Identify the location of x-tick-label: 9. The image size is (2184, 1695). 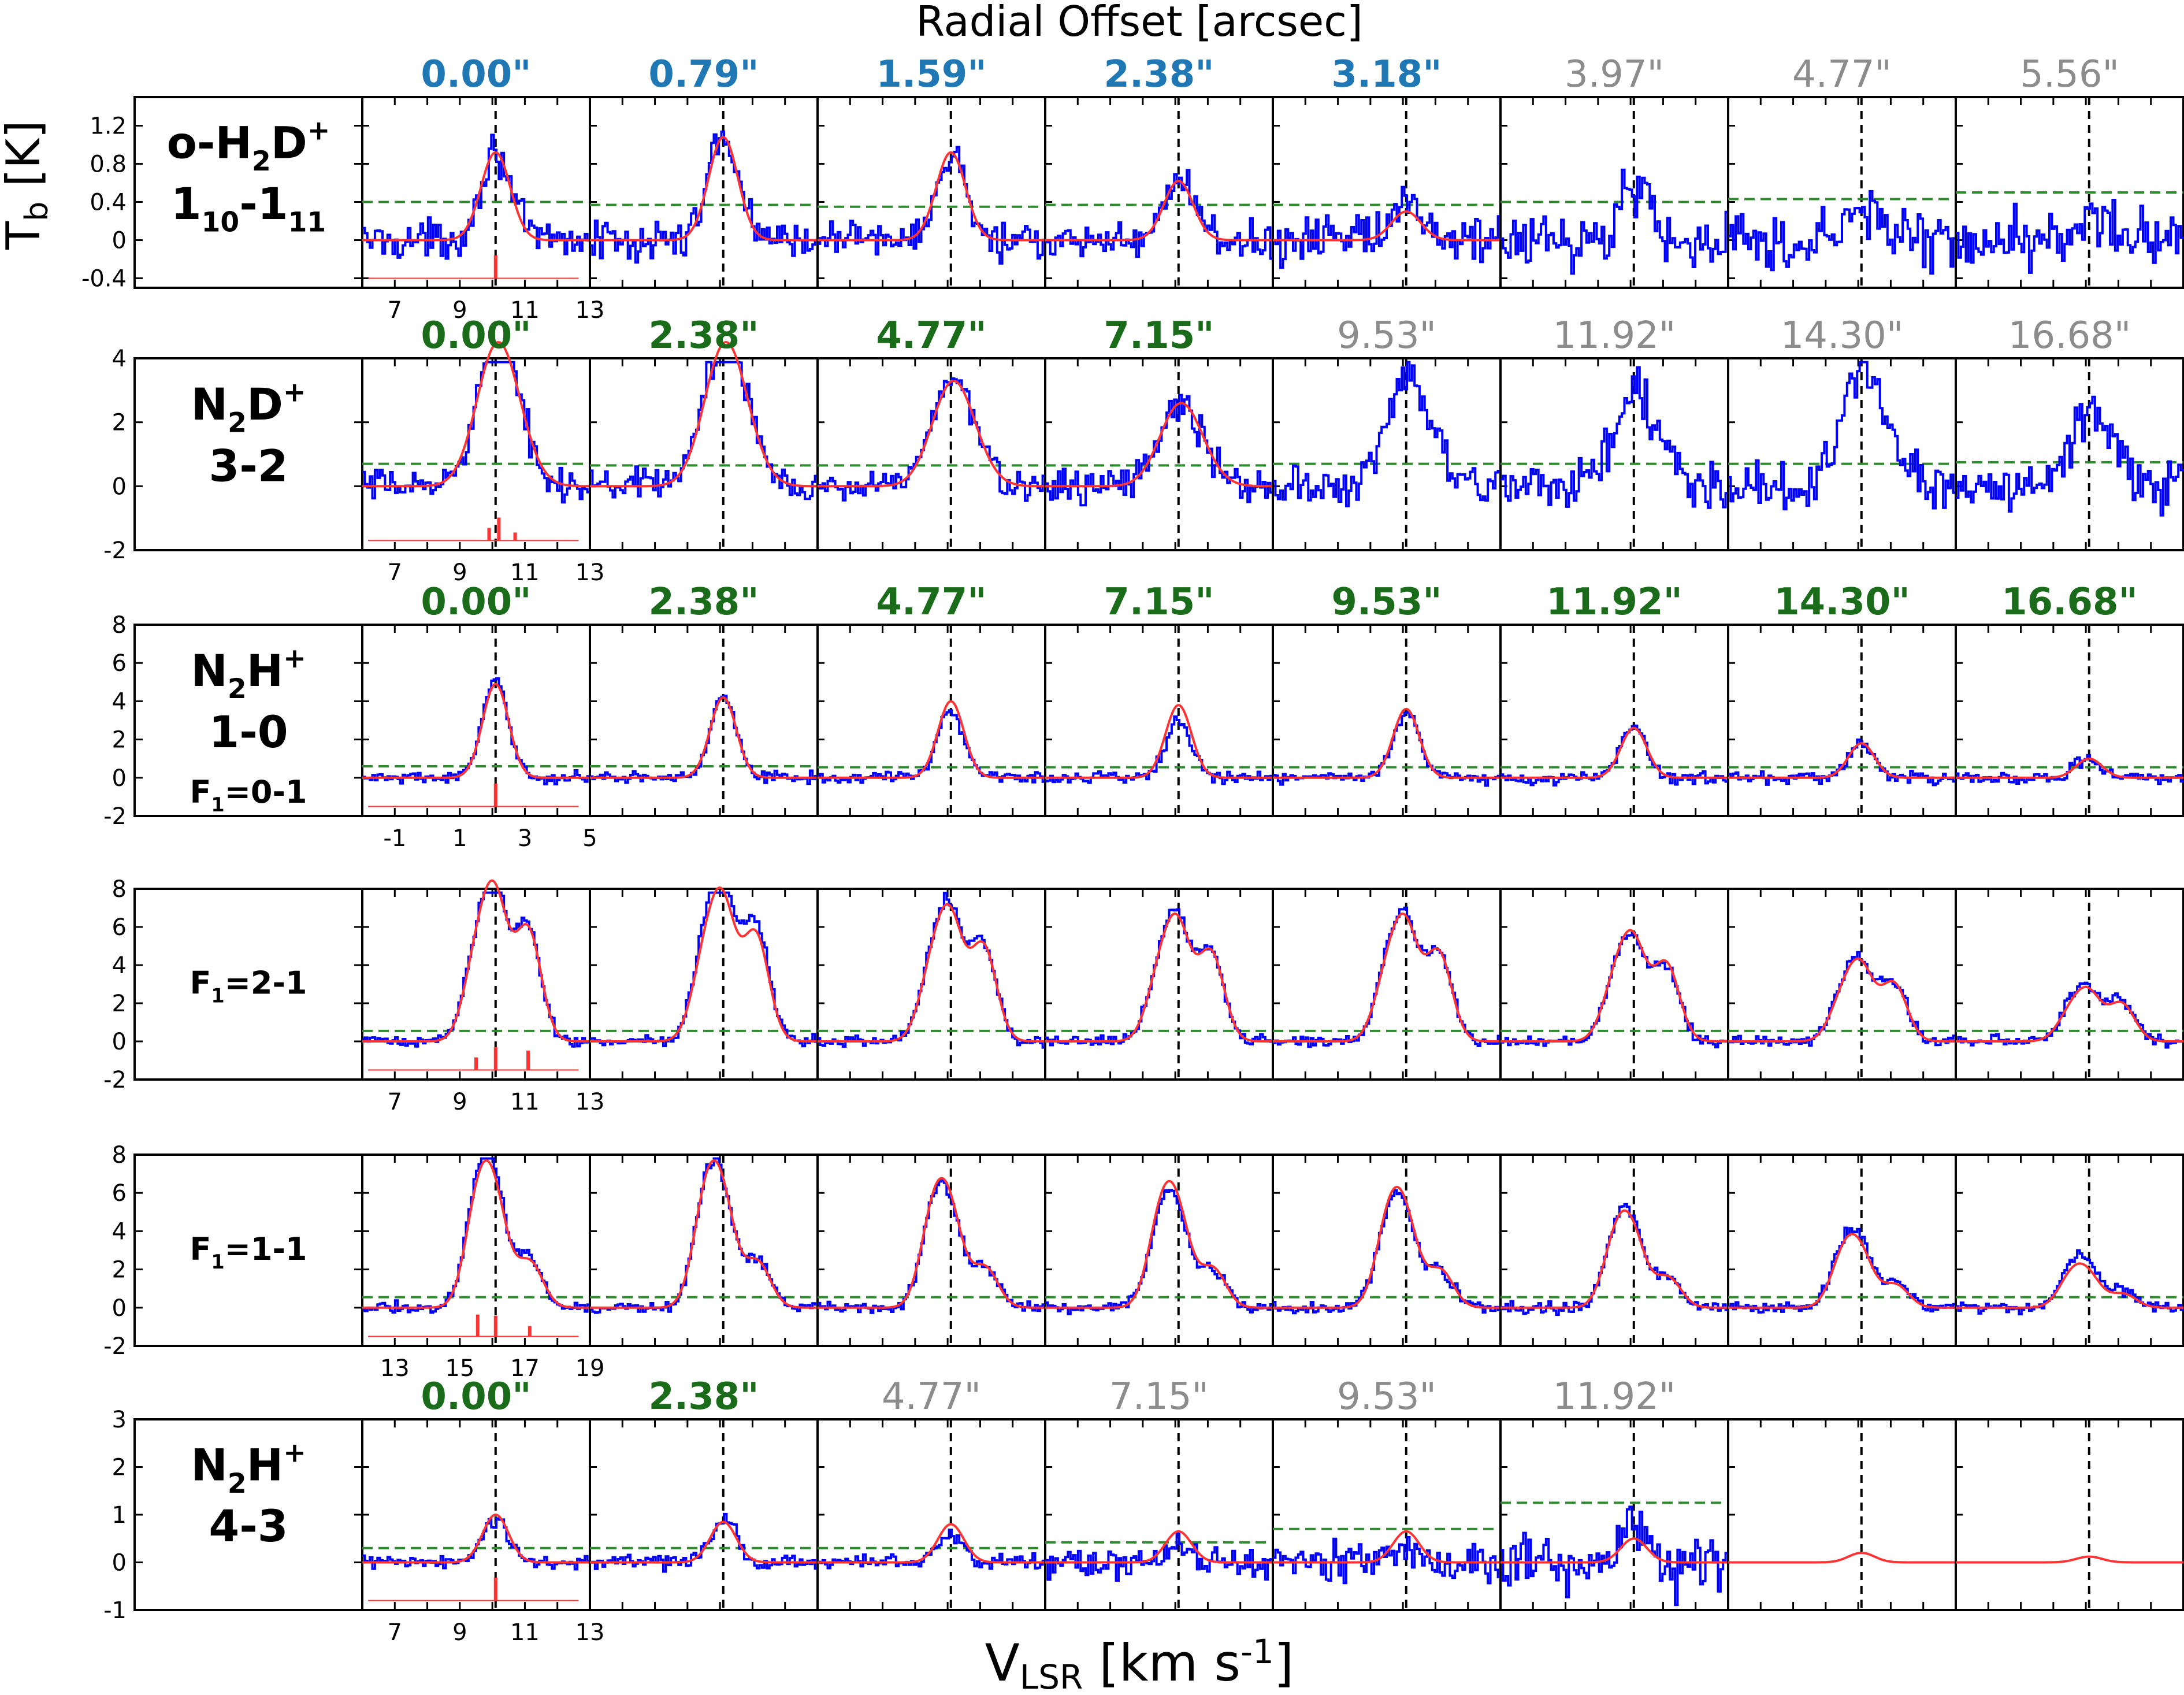
(459, 572).